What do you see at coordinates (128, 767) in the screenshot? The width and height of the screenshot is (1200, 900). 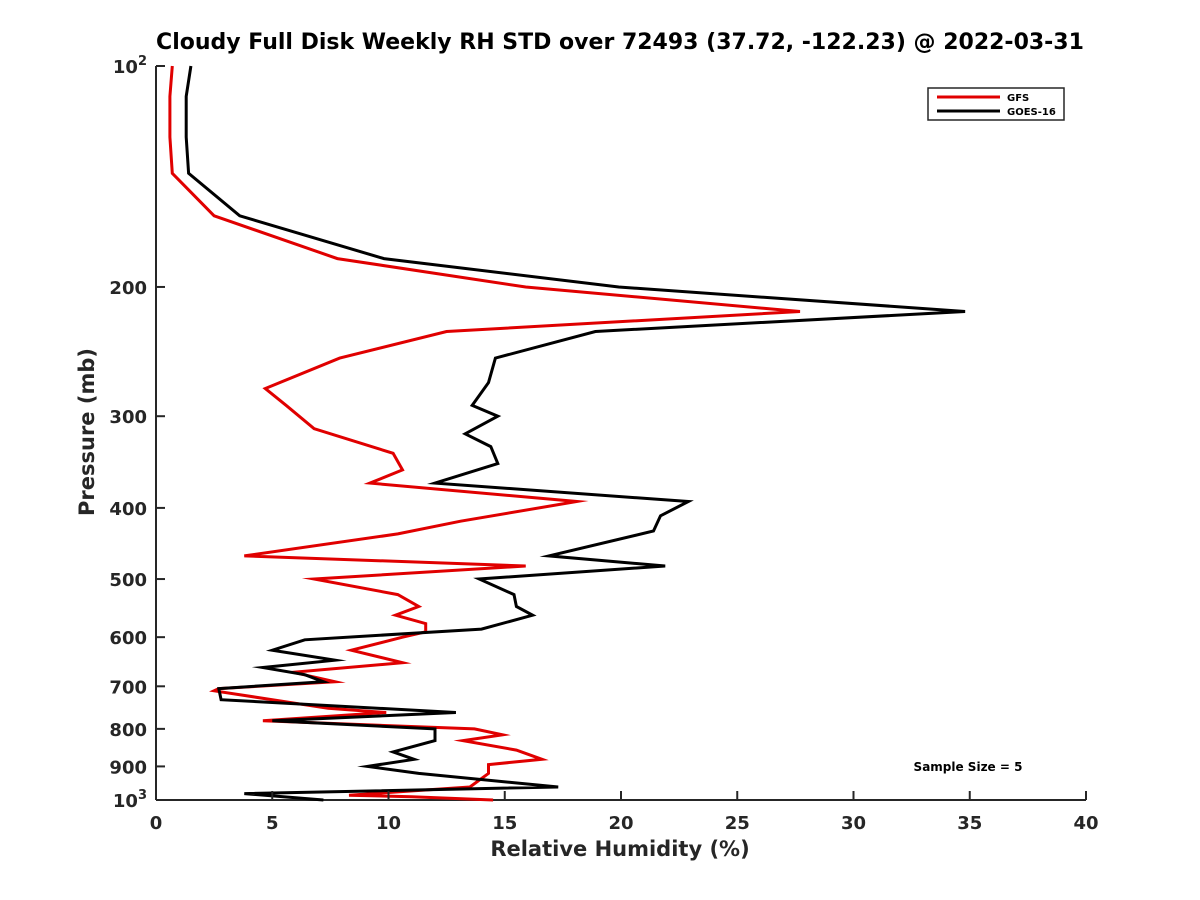 I see `y-tick-label: 900` at bounding box center [128, 767].